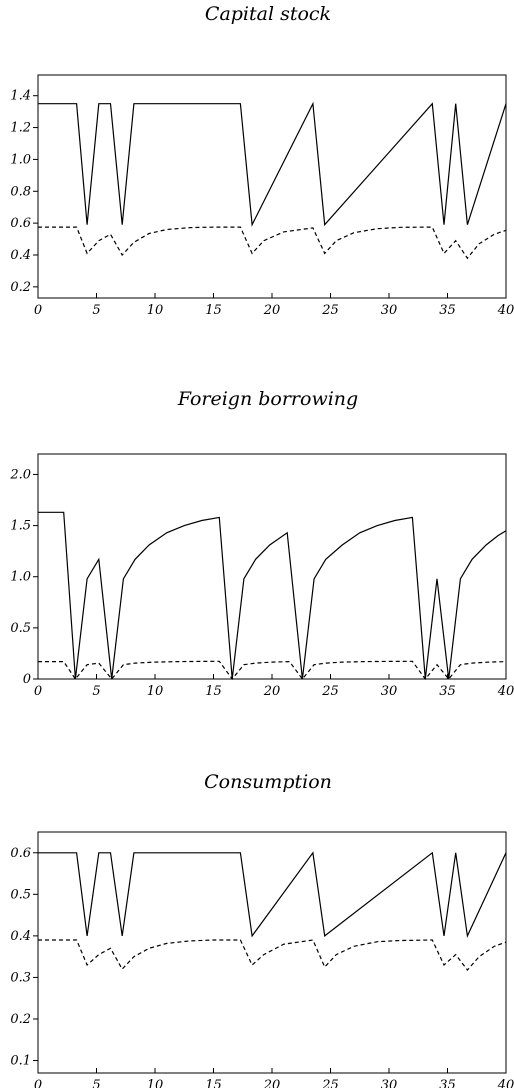  Describe the element at coordinates (20, 1061) in the screenshot. I see `y-tick-label: 0.1` at that location.